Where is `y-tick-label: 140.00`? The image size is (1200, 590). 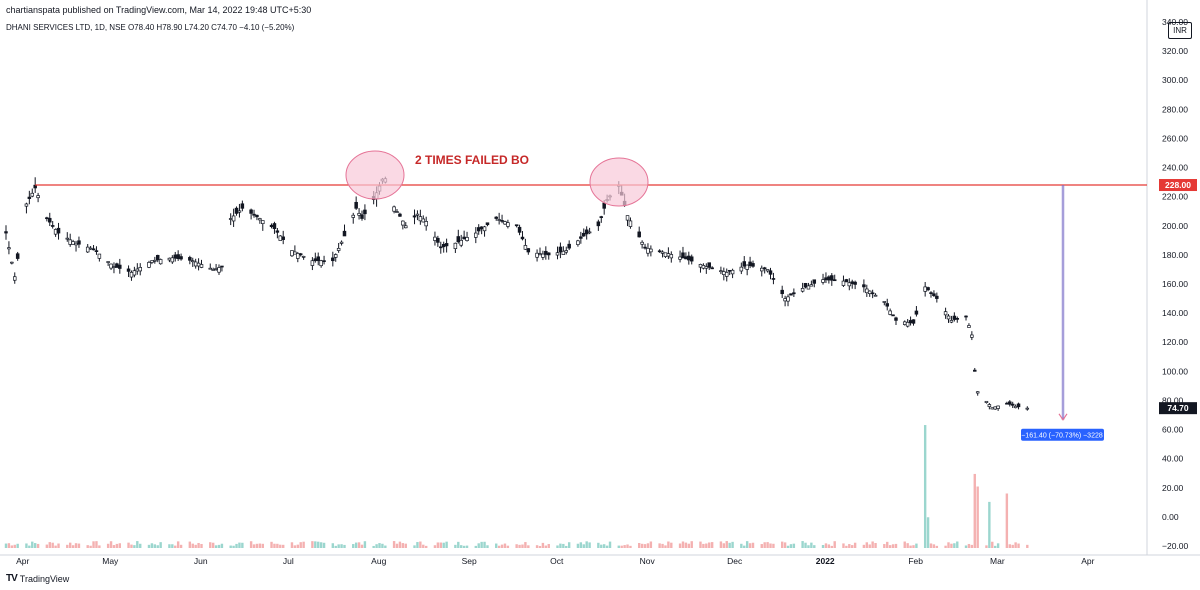
y-tick-label: 140.00 is located at coordinates (1175, 313).